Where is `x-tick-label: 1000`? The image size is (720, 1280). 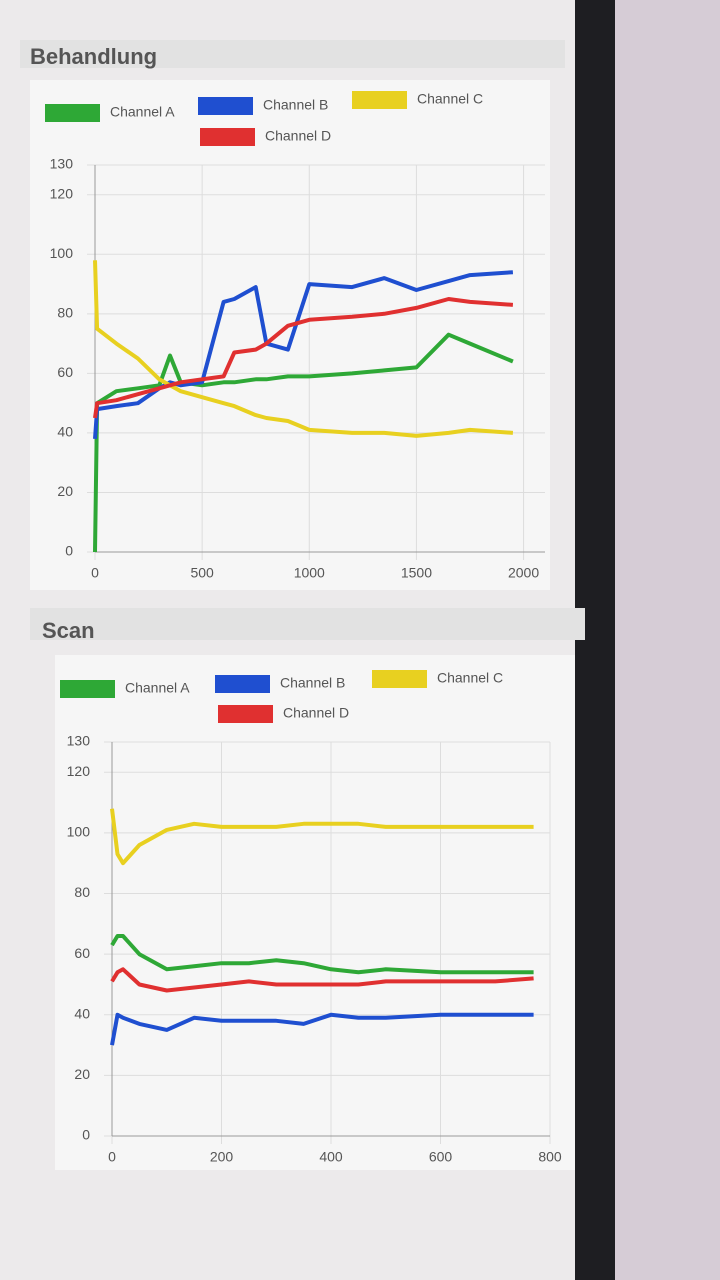
x-tick-label: 1000 is located at coordinates (309, 573).